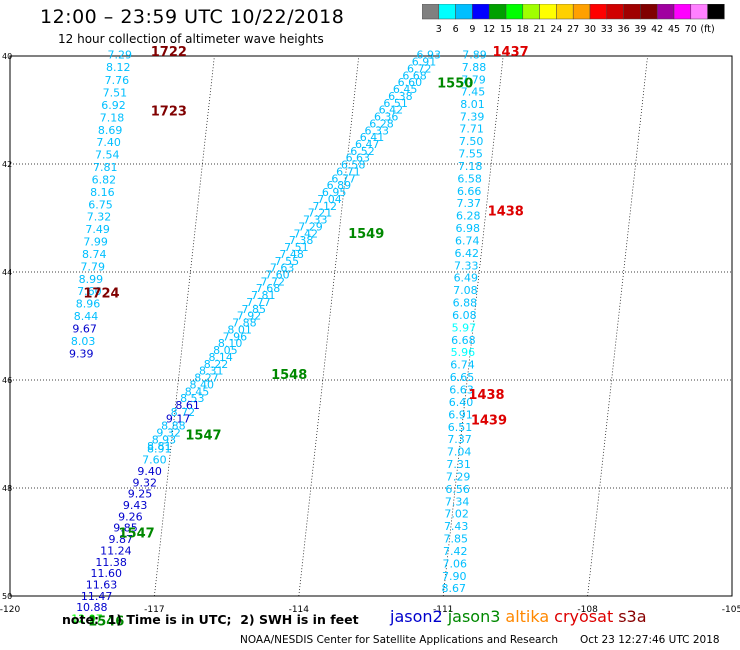  I want to click on x-tick-label: -117, so click(154, 610).